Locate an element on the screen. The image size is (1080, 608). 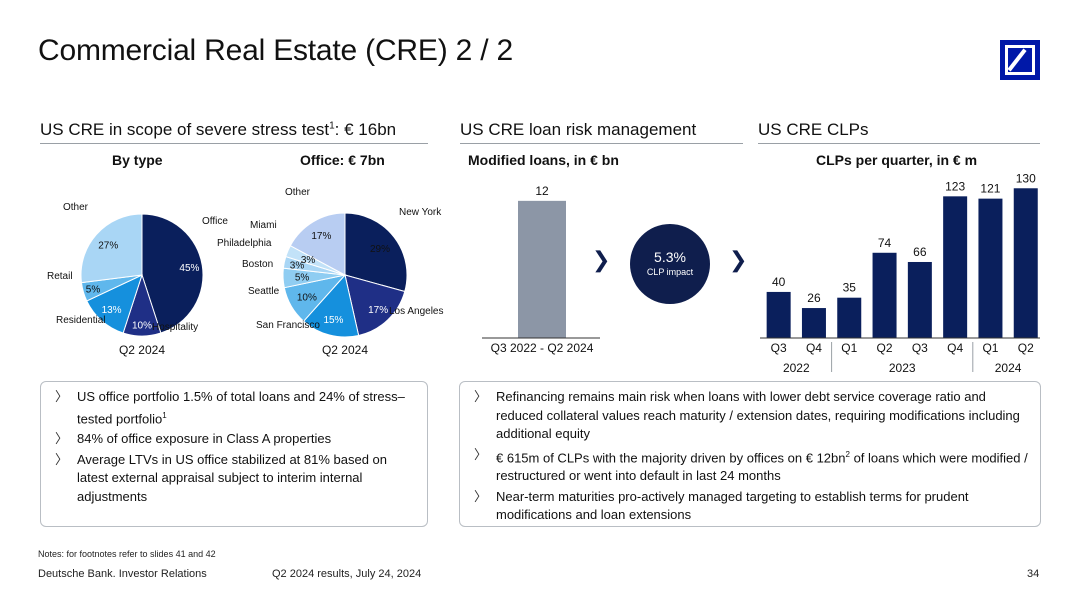
pie-value-office: 45% is located at coordinates (189, 268).